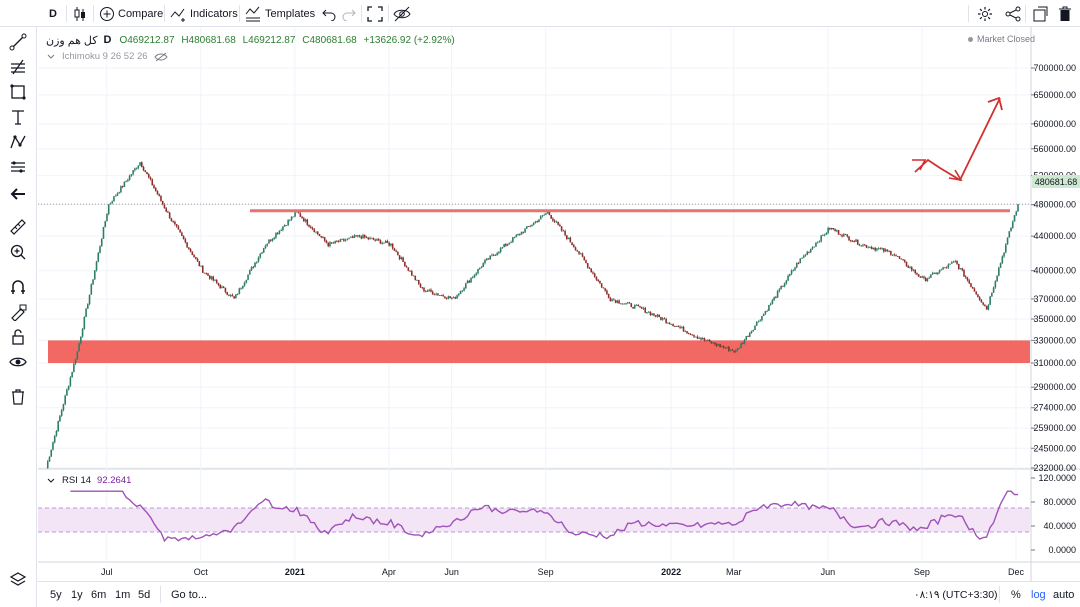 The height and width of the screenshot is (607, 1080). Describe the element at coordinates (540, 13) in the screenshot. I see `top-toolbar: D Compare Indicators Templates` at that location.